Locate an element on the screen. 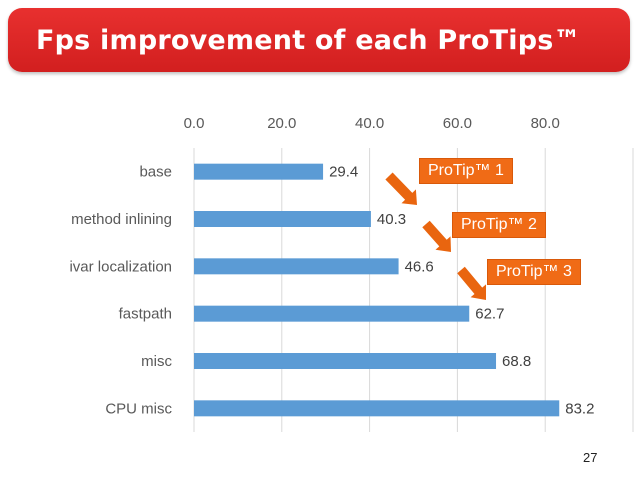 The image size is (638, 479). data-label: 68.8 is located at coordinates (516, 361).